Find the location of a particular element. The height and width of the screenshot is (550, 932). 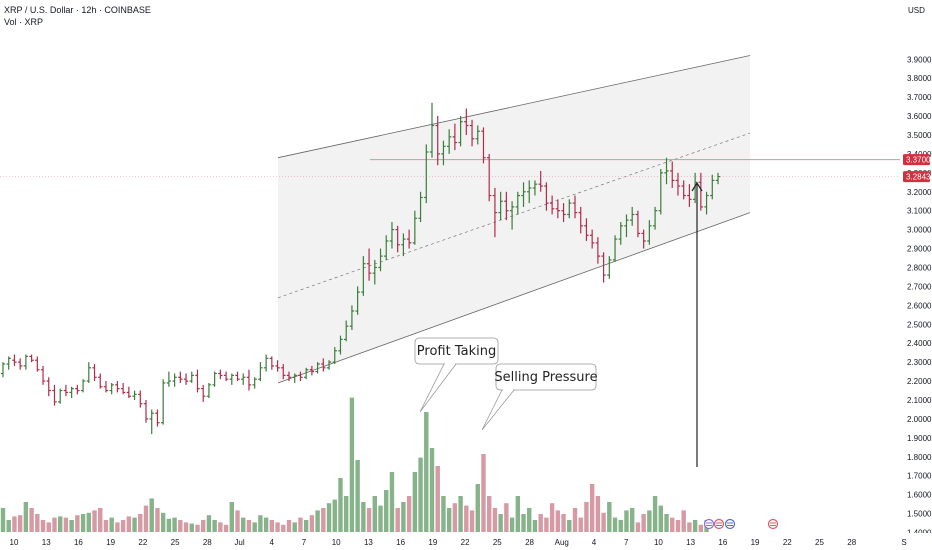

price-tick-label: 3.2000 is located at coordinates (919, 192).